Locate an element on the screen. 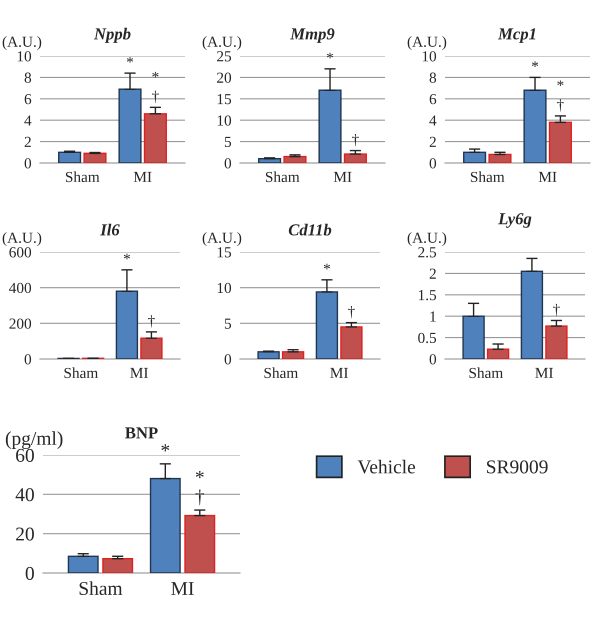 The height and width of the screenshot is (624, 603). y-tick-label: 1 is located at coordinates (433, 316).